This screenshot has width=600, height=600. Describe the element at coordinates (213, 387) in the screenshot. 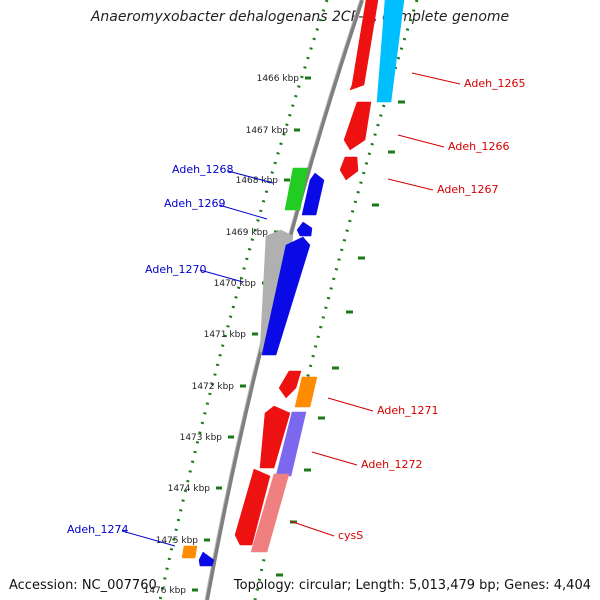

I see `scale-label: 1472 kbp` at that location.